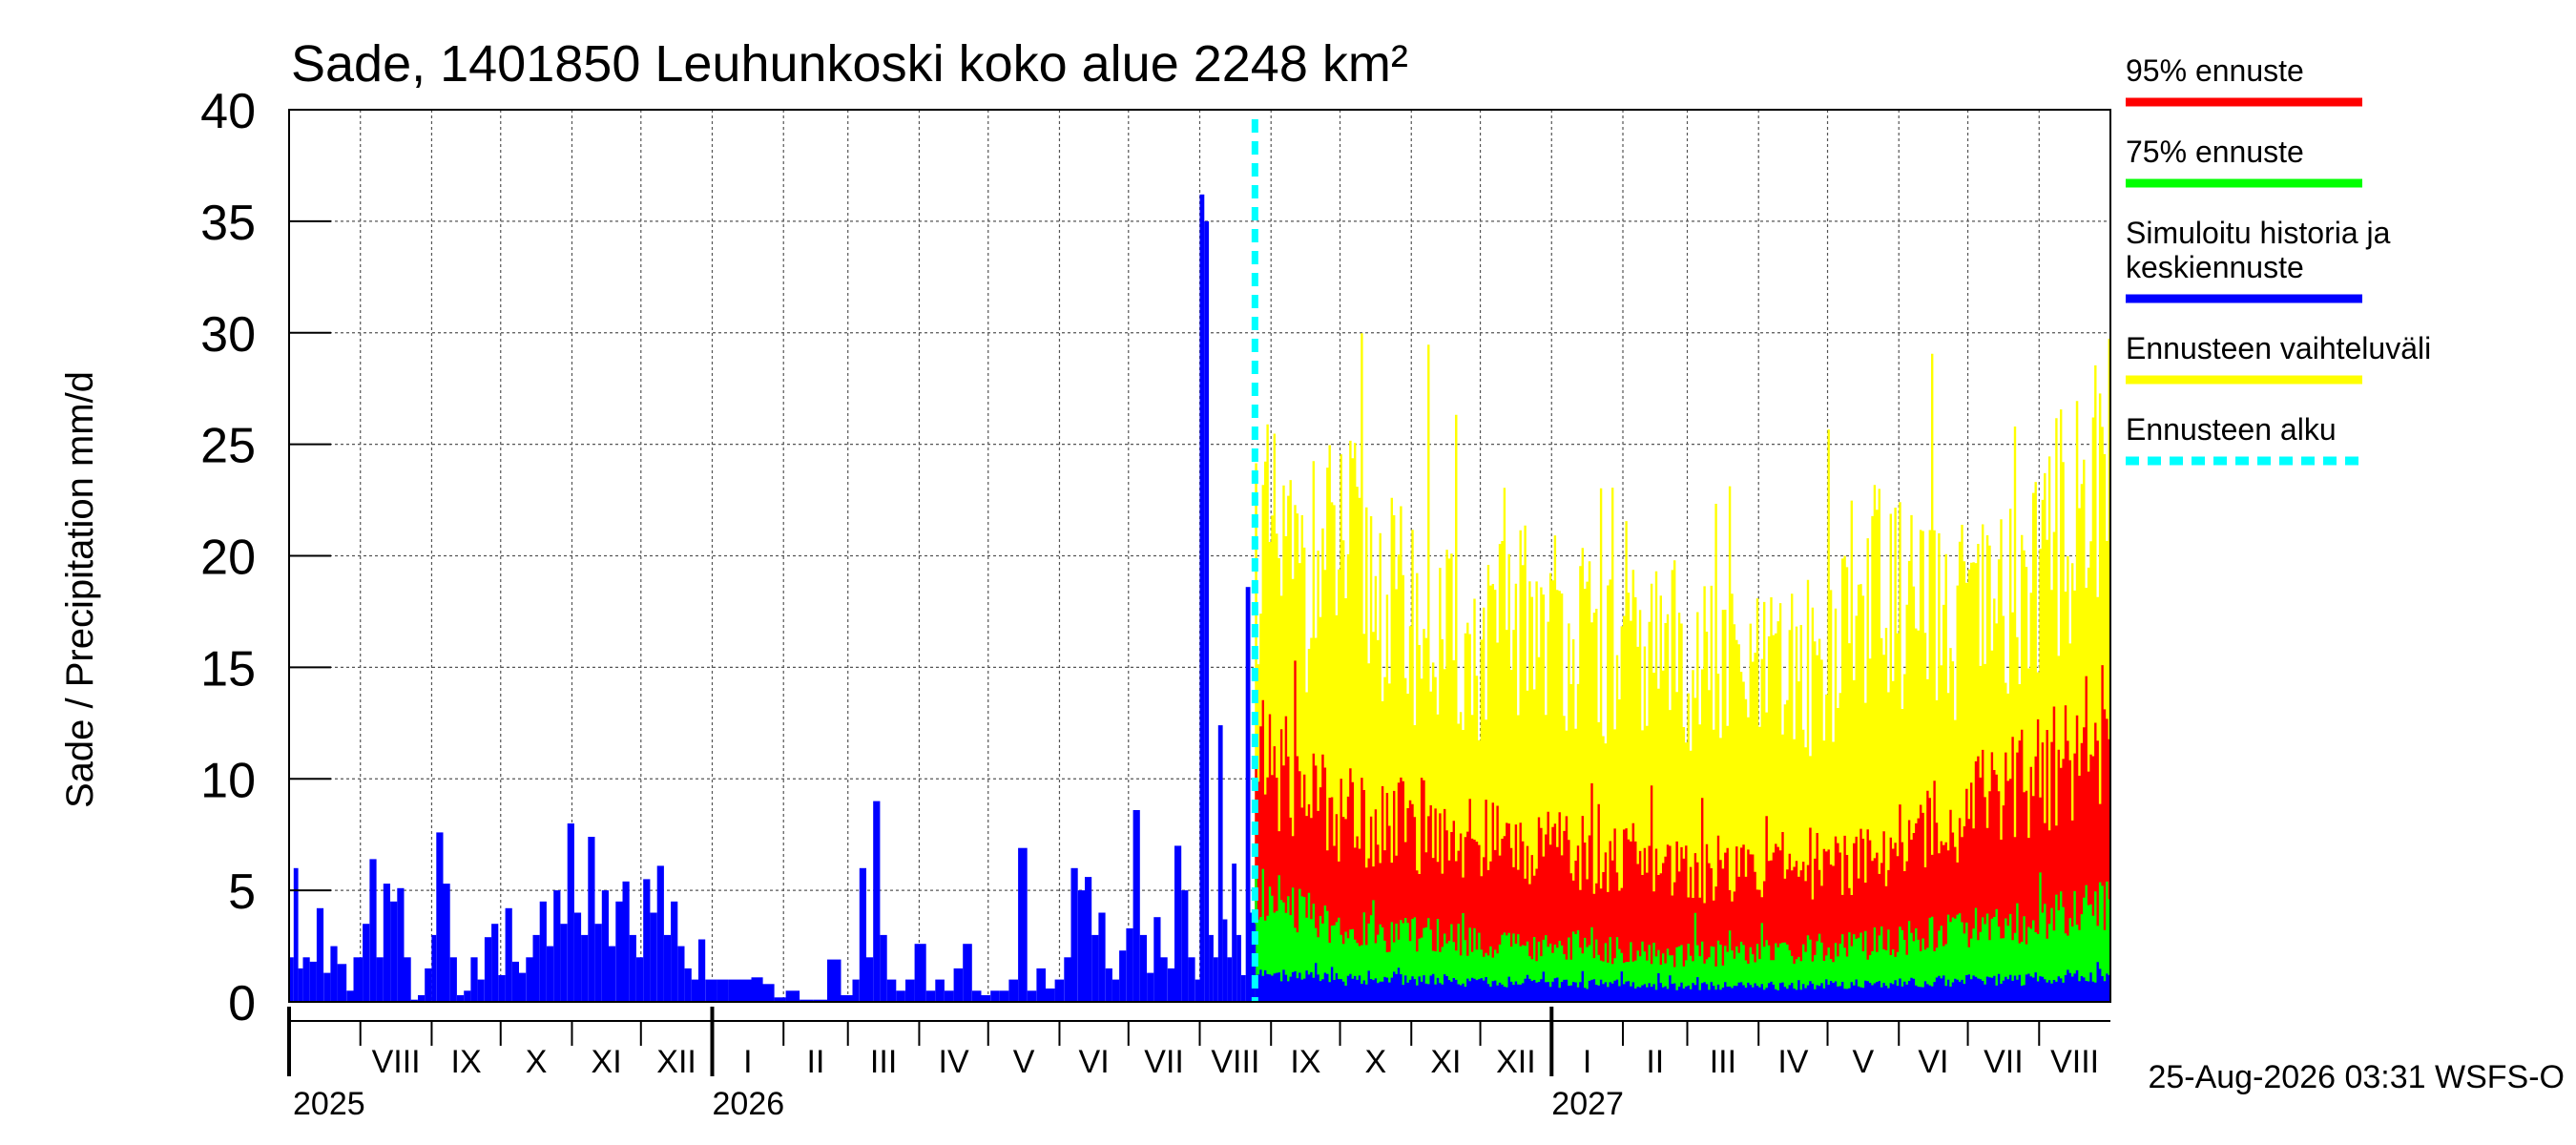 Image resolution: width=2576 pixels, height=1145 pixels. What do you see at coordinates (242, 892) in the screenshot?
I see `y-tick-label: 5` at bounding box center [242, 892].